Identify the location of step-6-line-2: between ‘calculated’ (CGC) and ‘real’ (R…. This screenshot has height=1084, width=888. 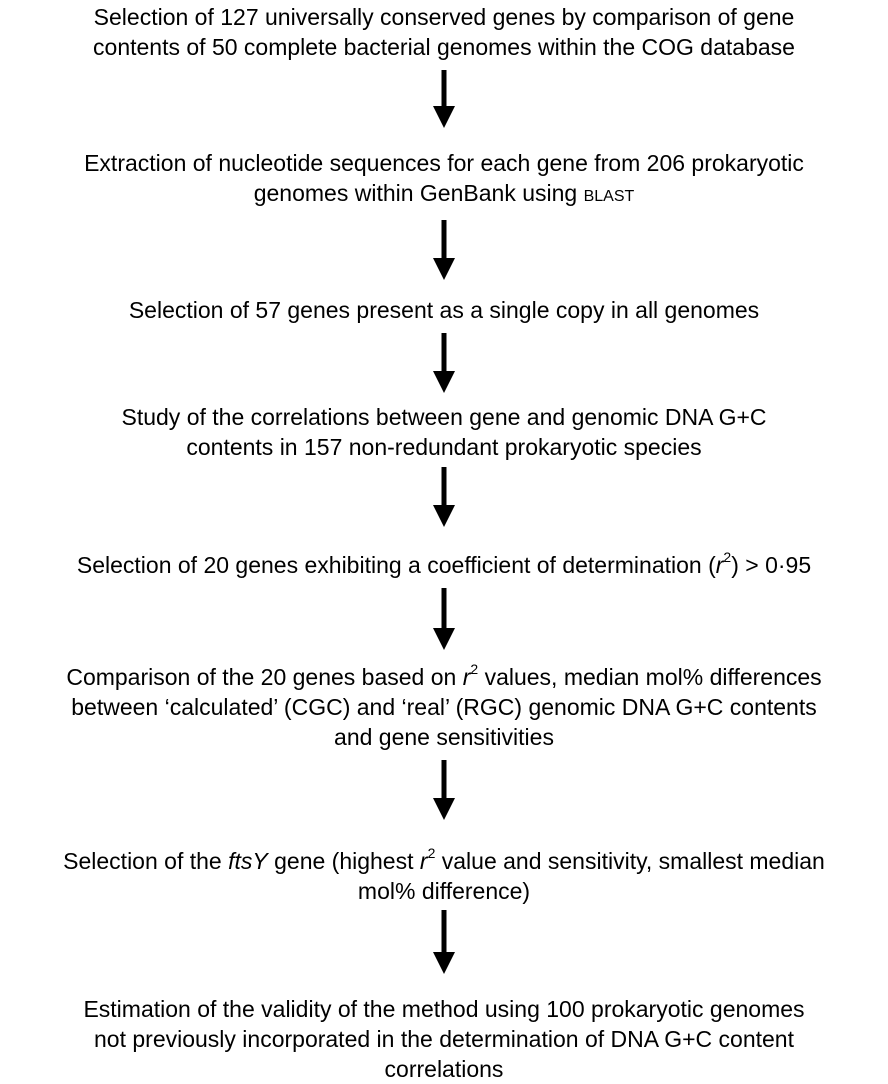
(444, 707).